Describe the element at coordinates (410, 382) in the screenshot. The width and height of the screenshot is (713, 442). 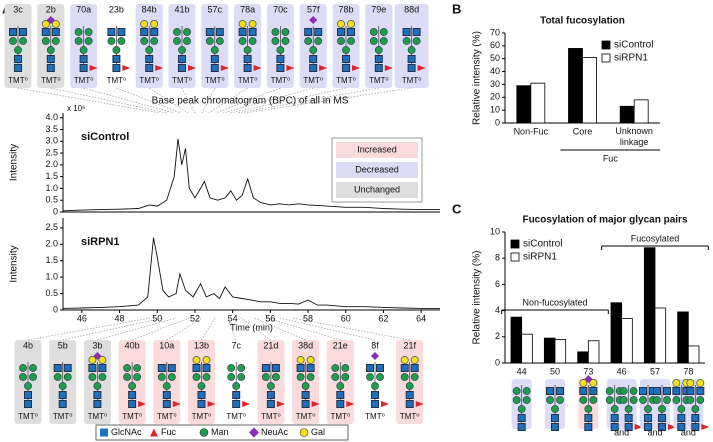
I see `glycan: 21f TMT⁰` at that location.